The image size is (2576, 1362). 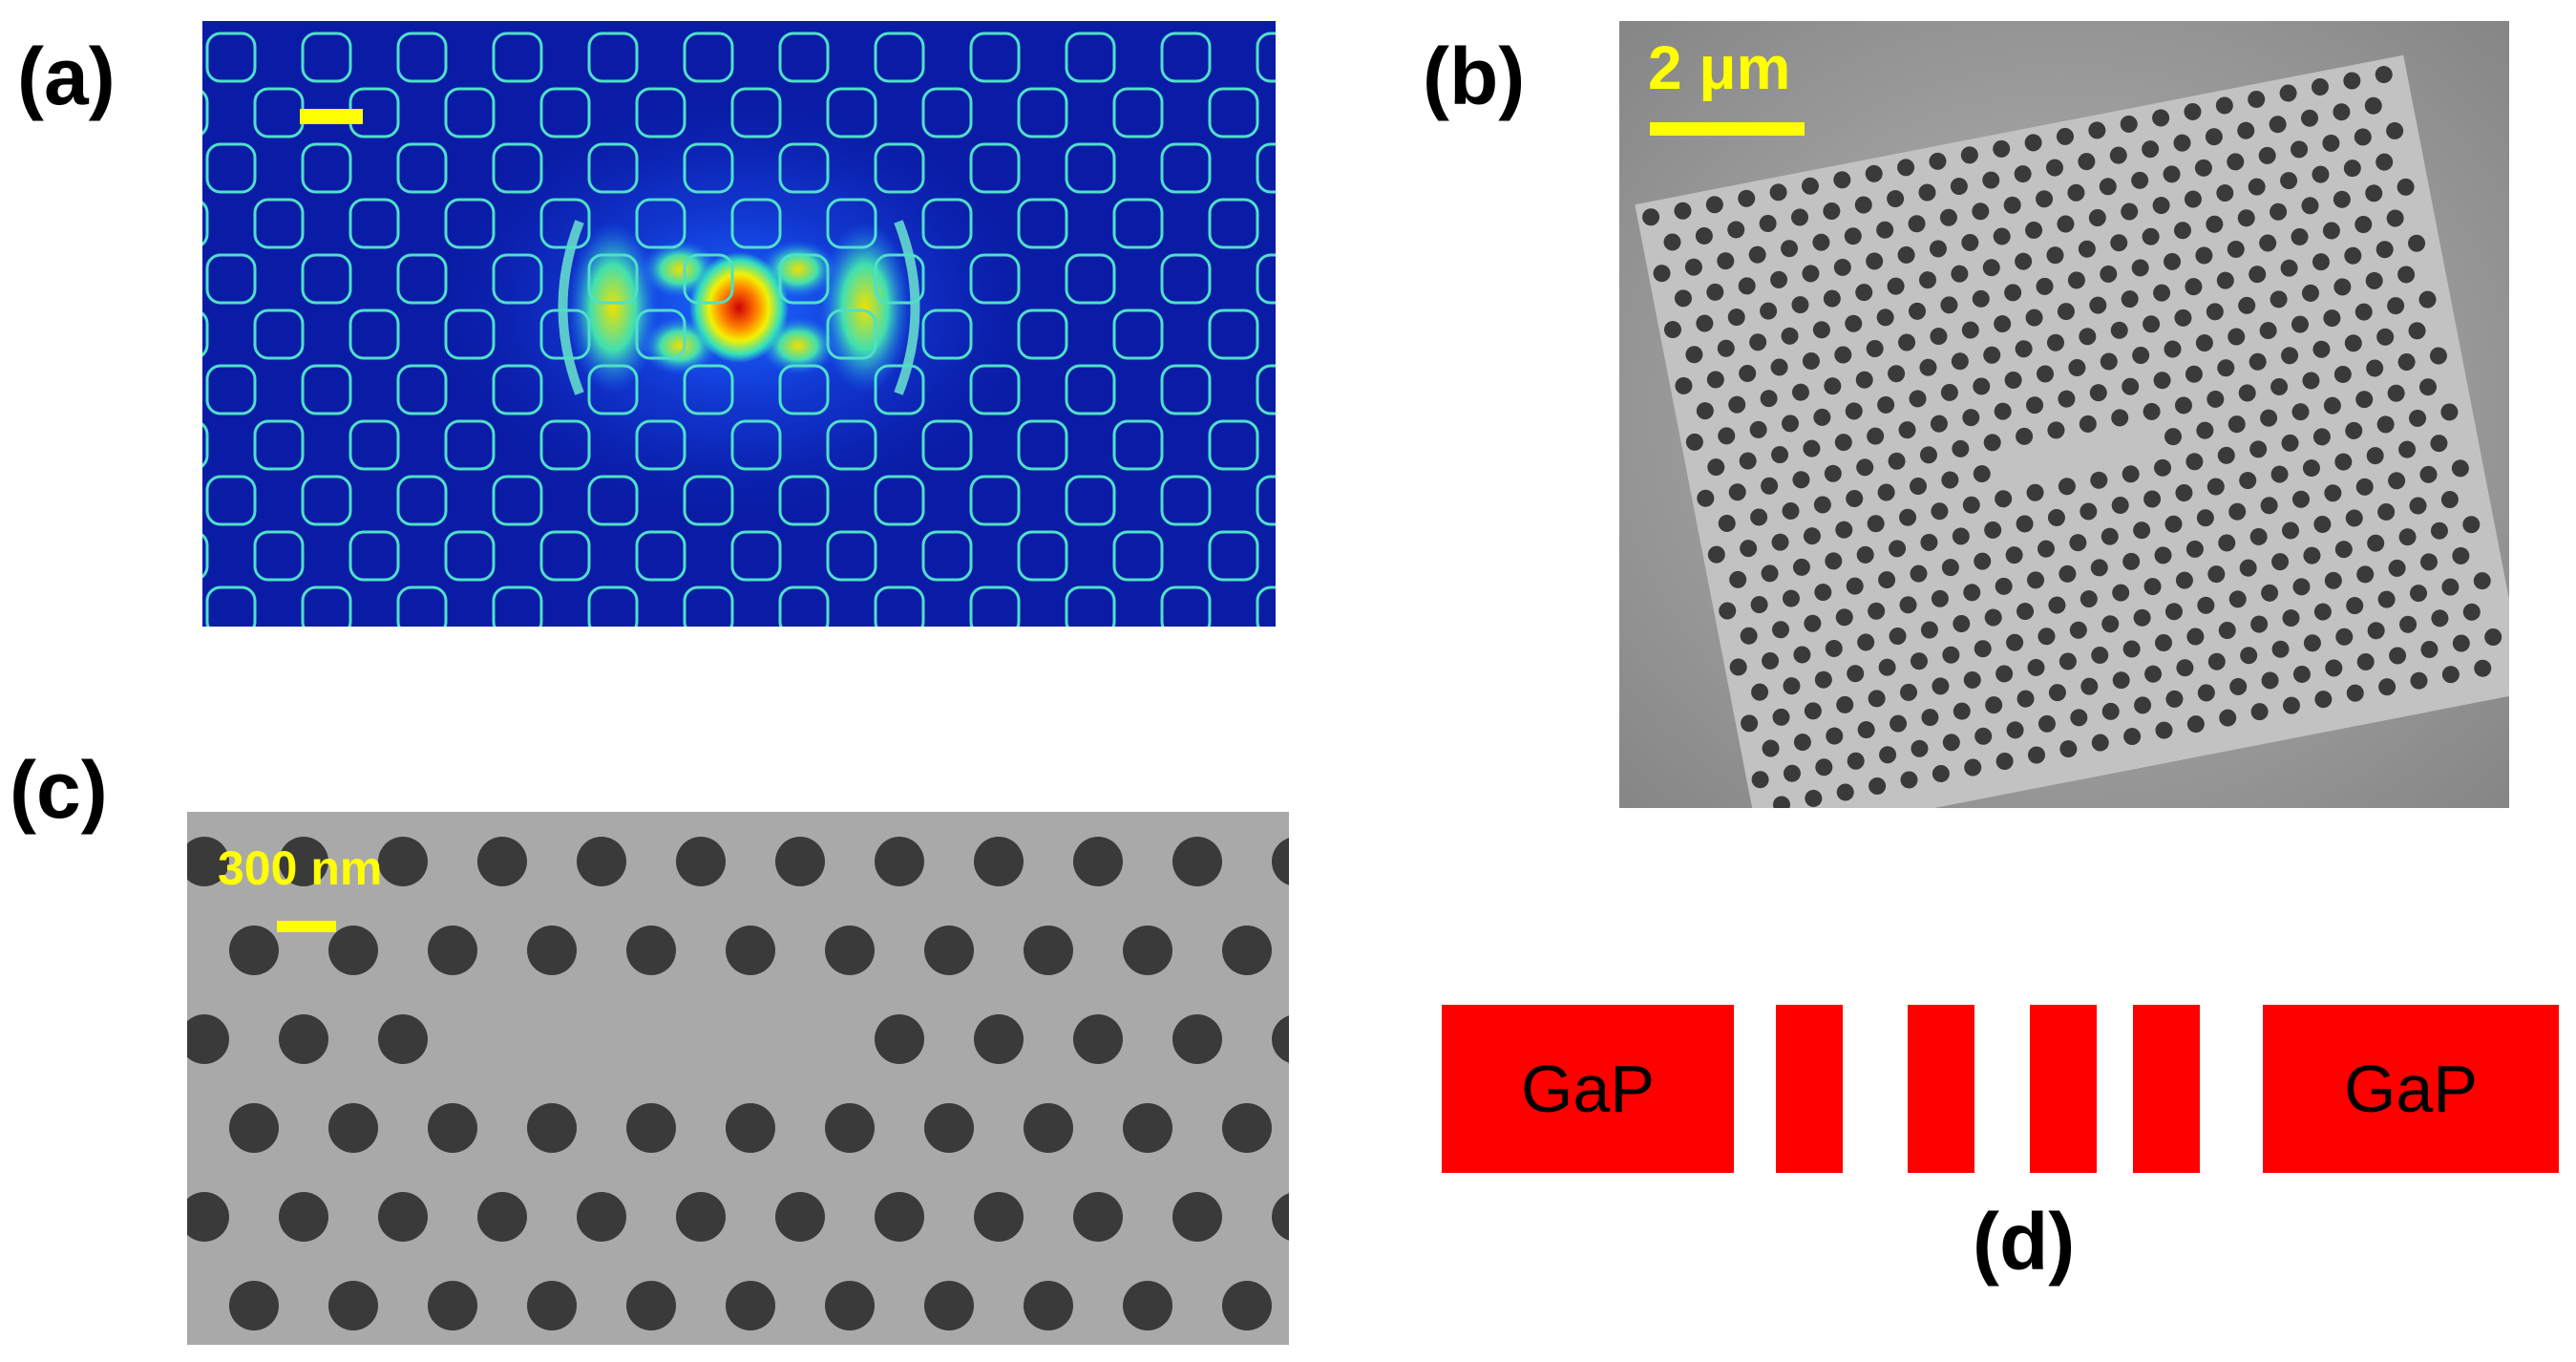 I want to click on gap-schematic: GaP GaP, so click(x=2003, y=1088).